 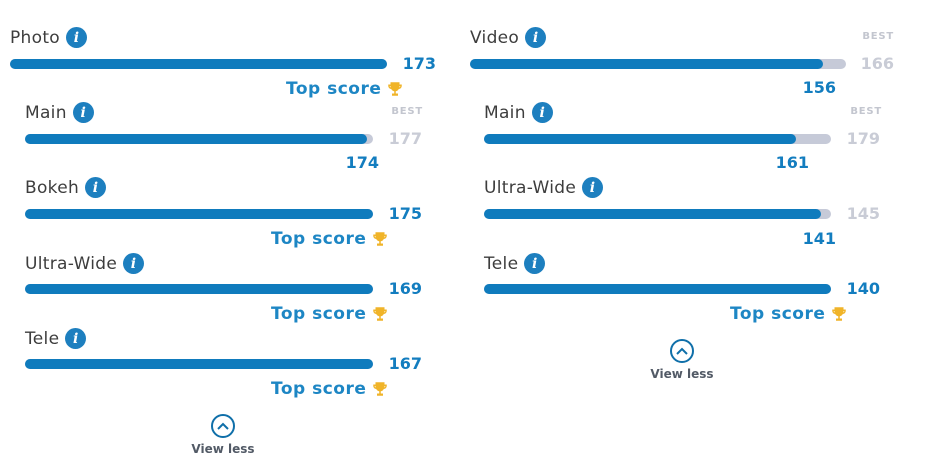 What do you see at coordinates (35, 37) in the screenshot?
I see `photo-label: Photo` at bounding box center [35, 37].